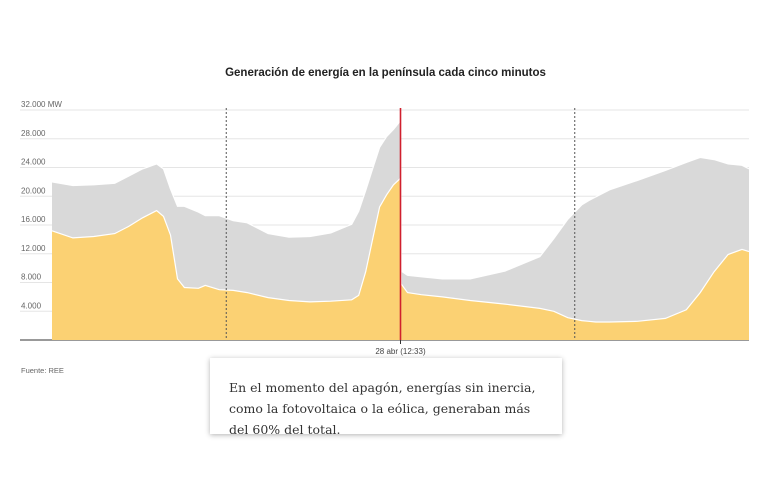 This screenshot has width=771, height=477. I want to click on y-tick-label: 12.000, so click(33, 248).